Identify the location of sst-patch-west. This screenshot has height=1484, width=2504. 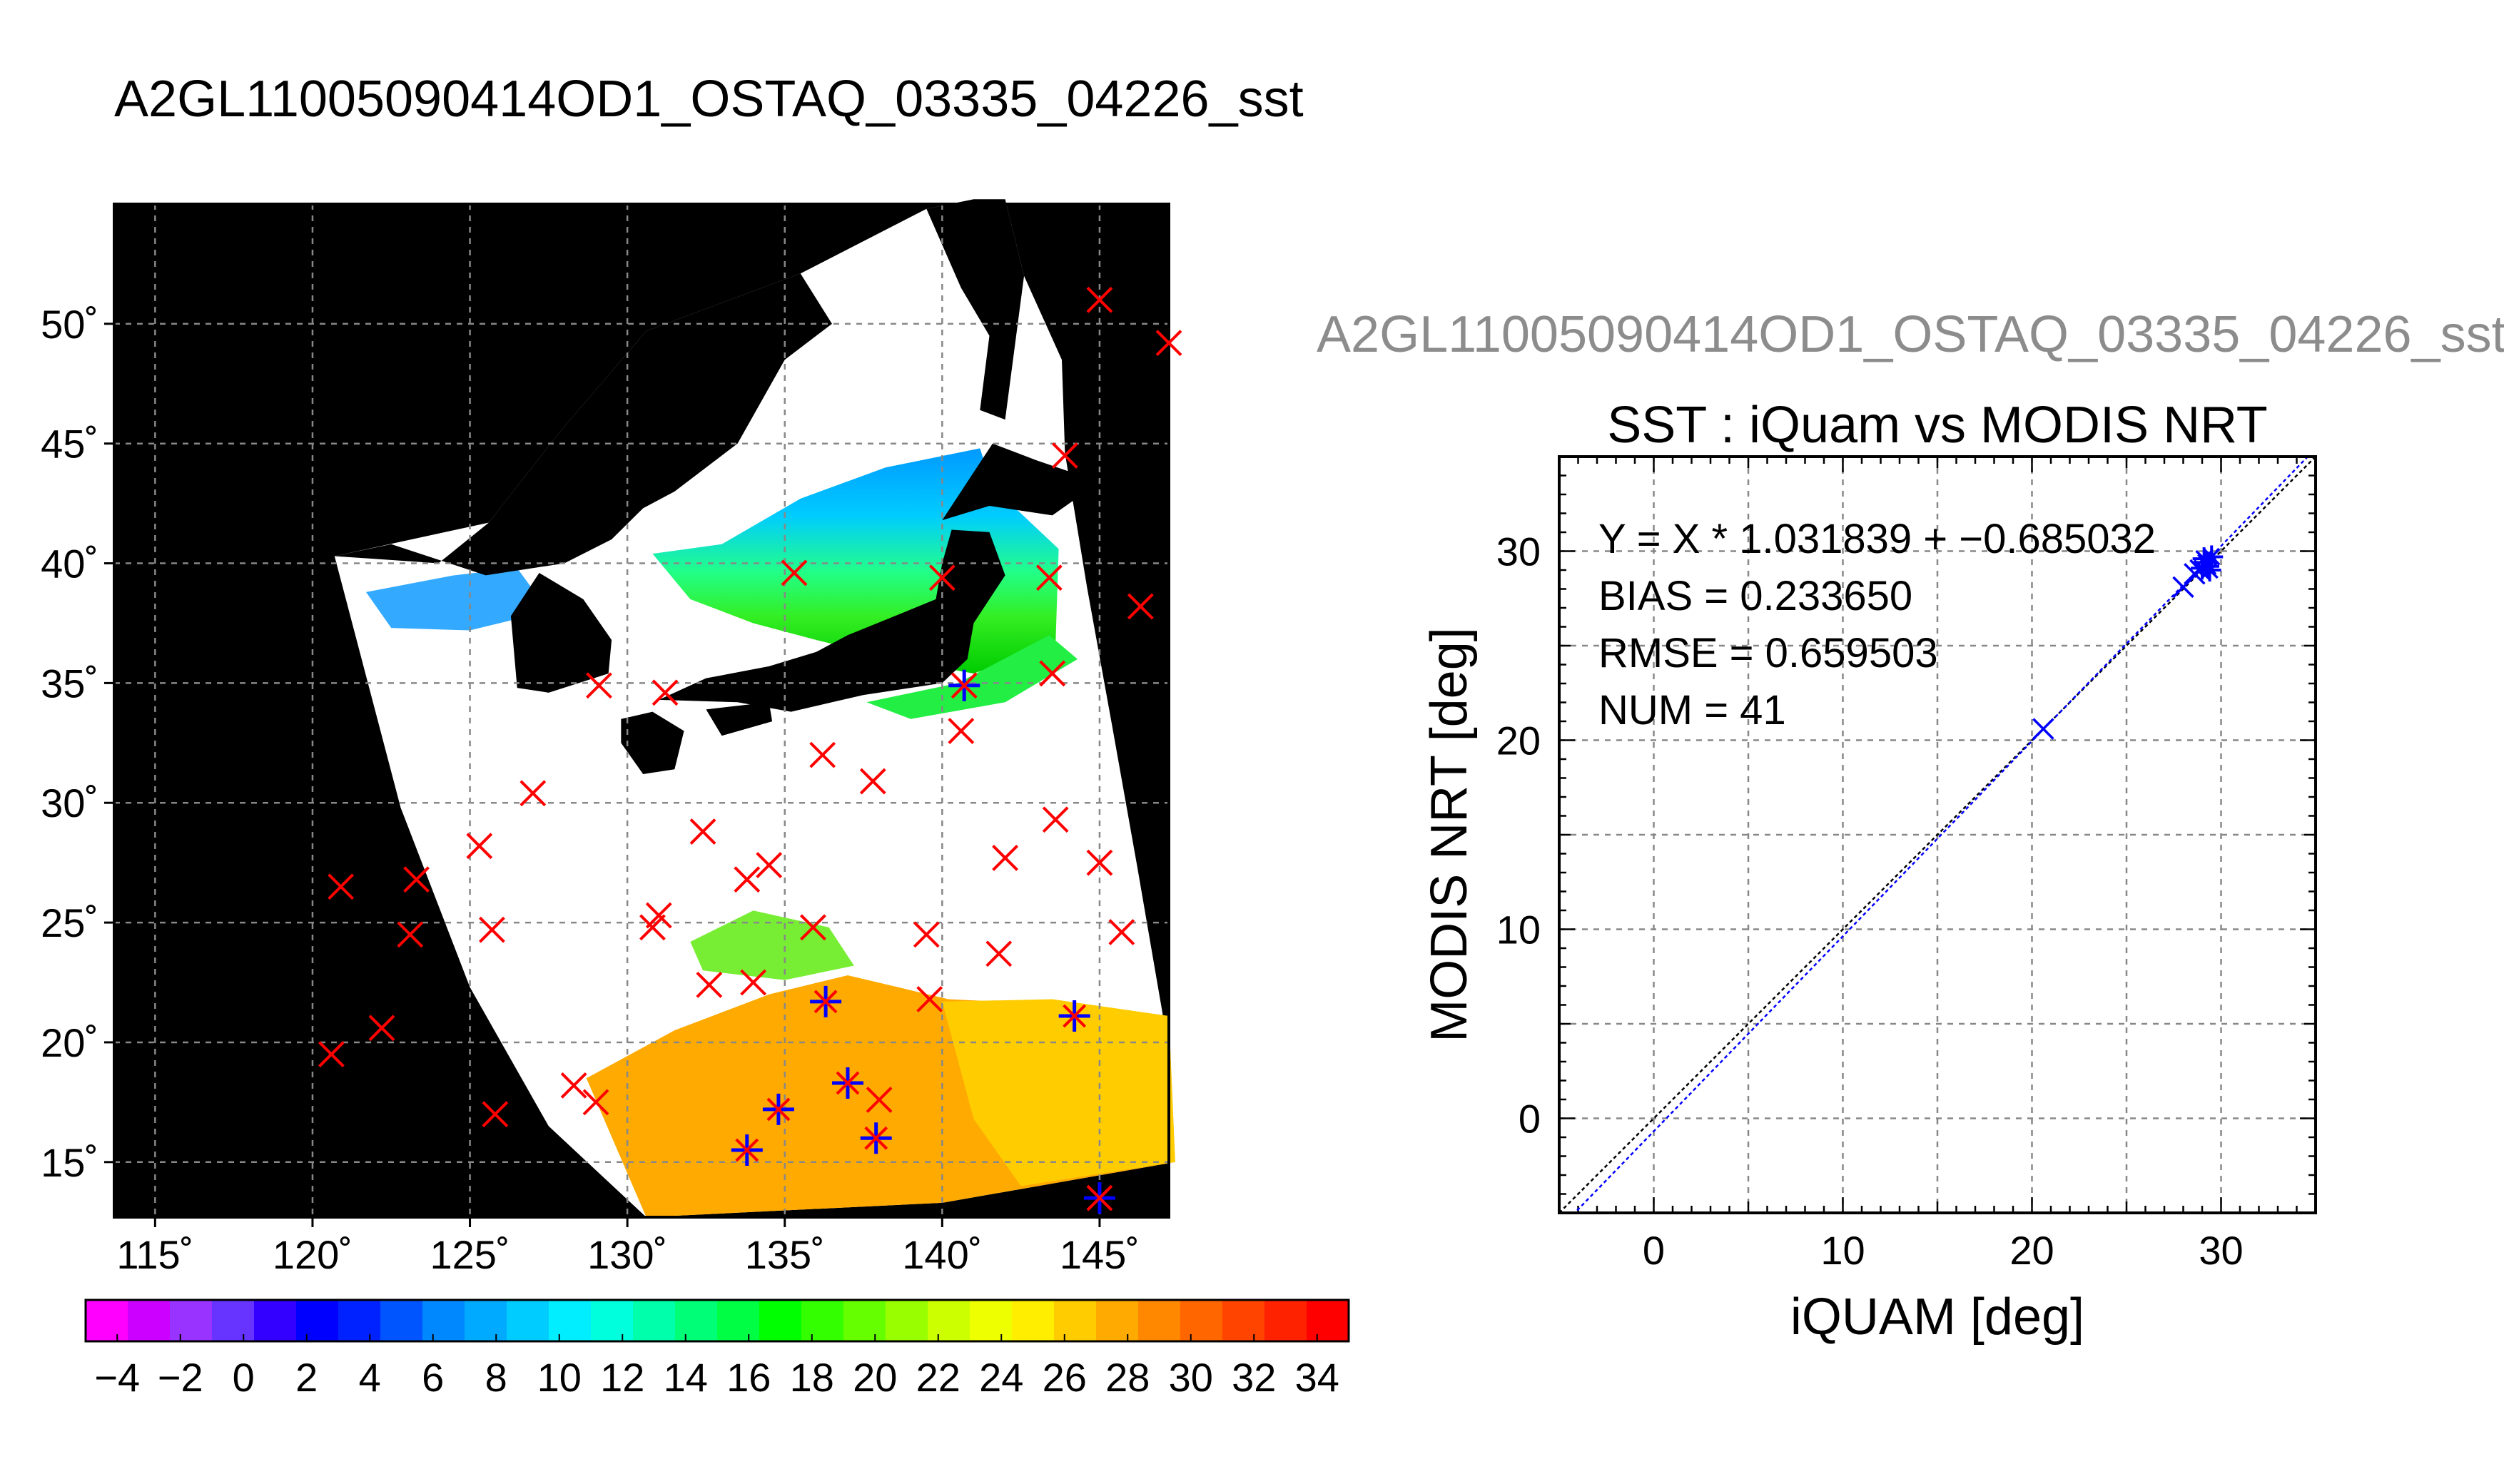
(457, 599).